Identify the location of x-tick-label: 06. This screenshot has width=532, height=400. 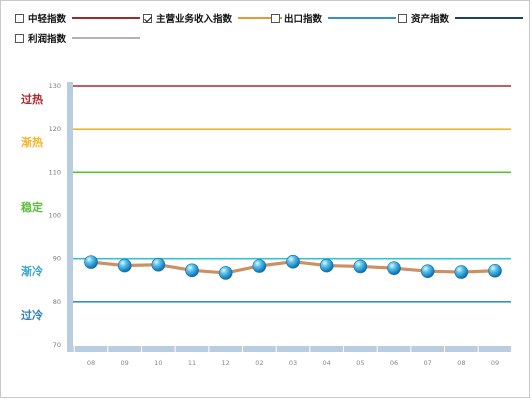
(394, 363).